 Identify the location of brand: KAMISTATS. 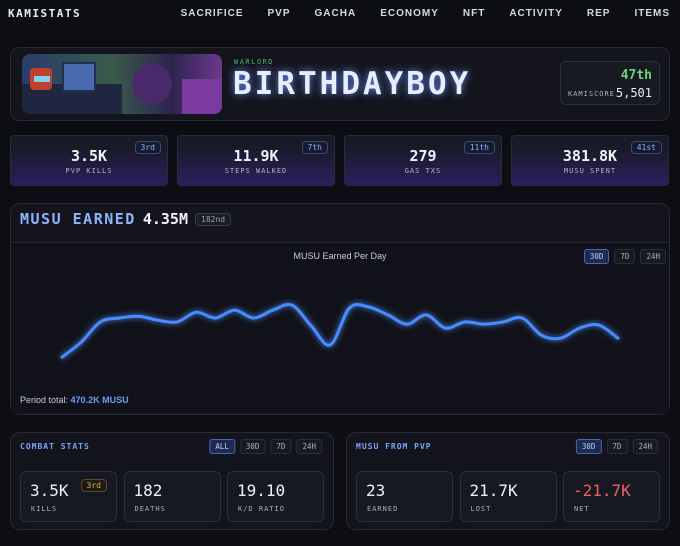
(45, 13).